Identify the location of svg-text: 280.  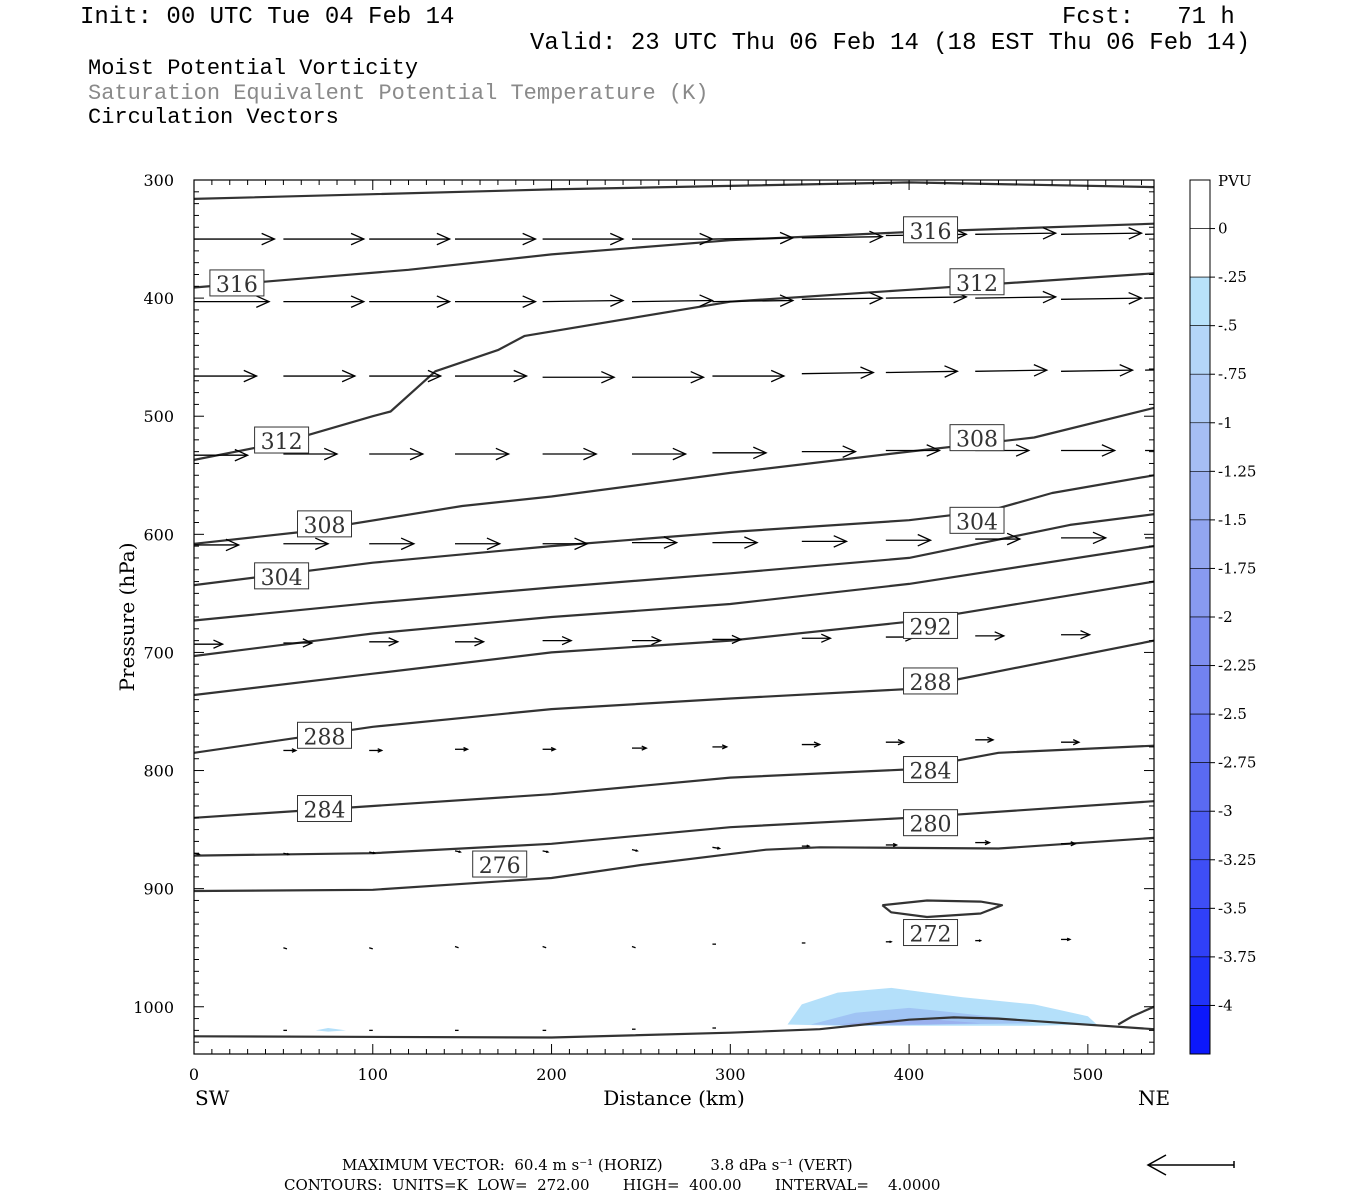
(931, 825).